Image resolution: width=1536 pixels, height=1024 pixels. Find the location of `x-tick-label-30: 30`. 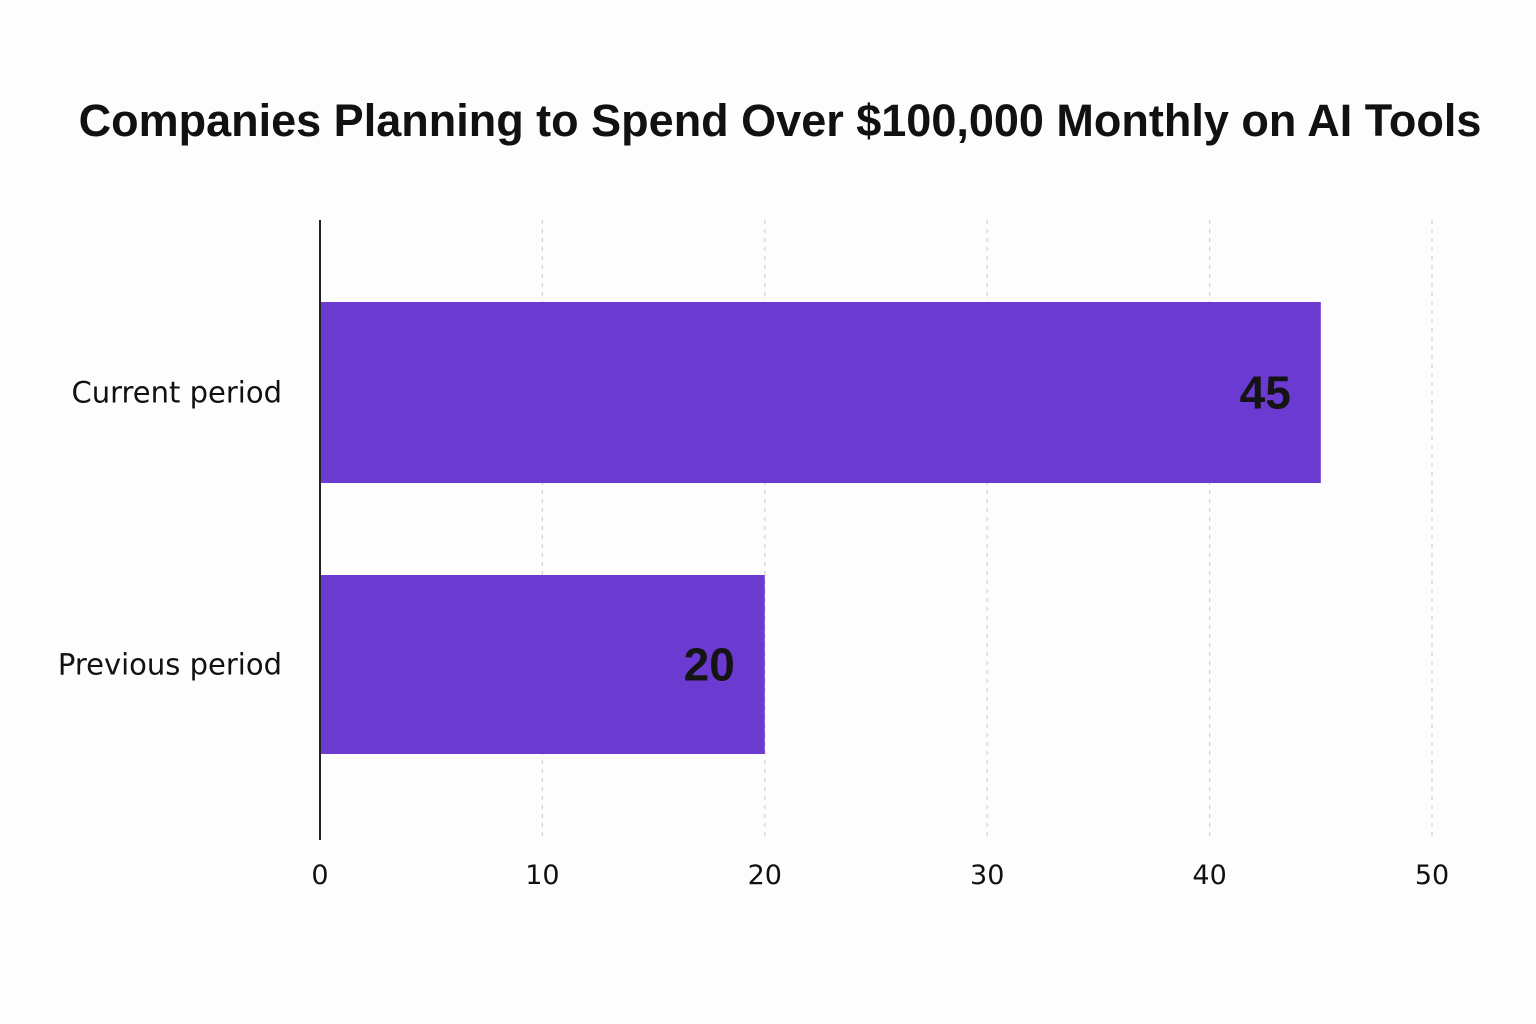

x-tick-label-30: 30 is located at coordinates (987, 875).